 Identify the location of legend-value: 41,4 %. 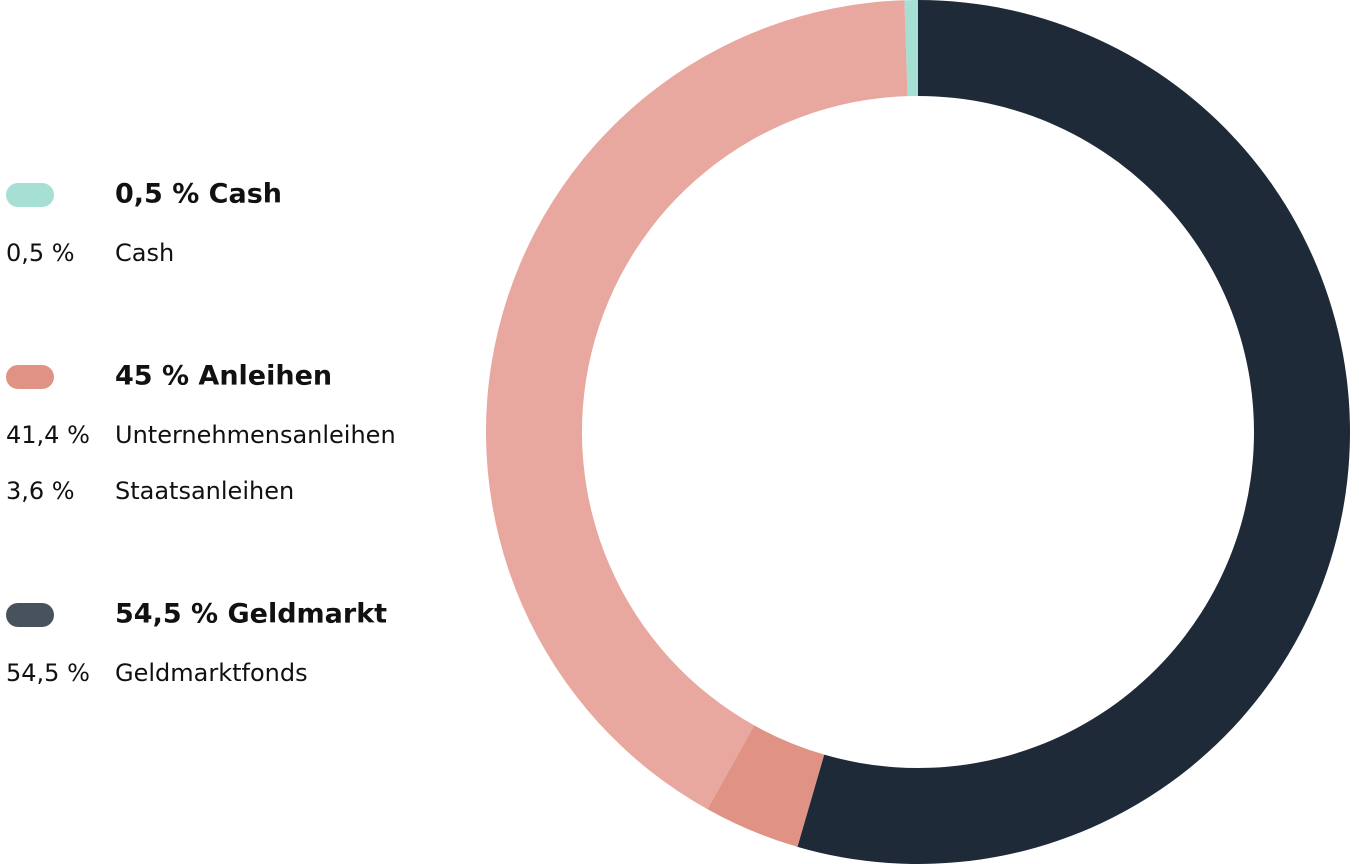
(48, 435).